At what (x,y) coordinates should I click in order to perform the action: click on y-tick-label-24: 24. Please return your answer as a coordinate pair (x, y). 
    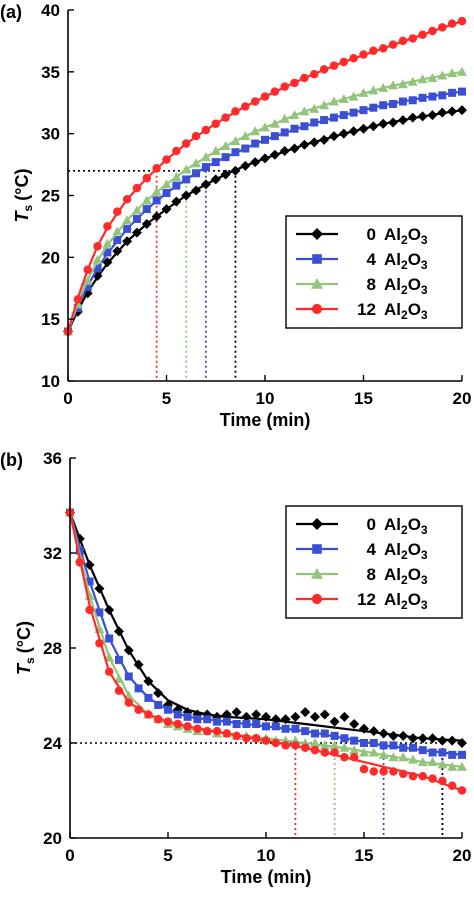
    Looking at the image, I should click on (52, 743).